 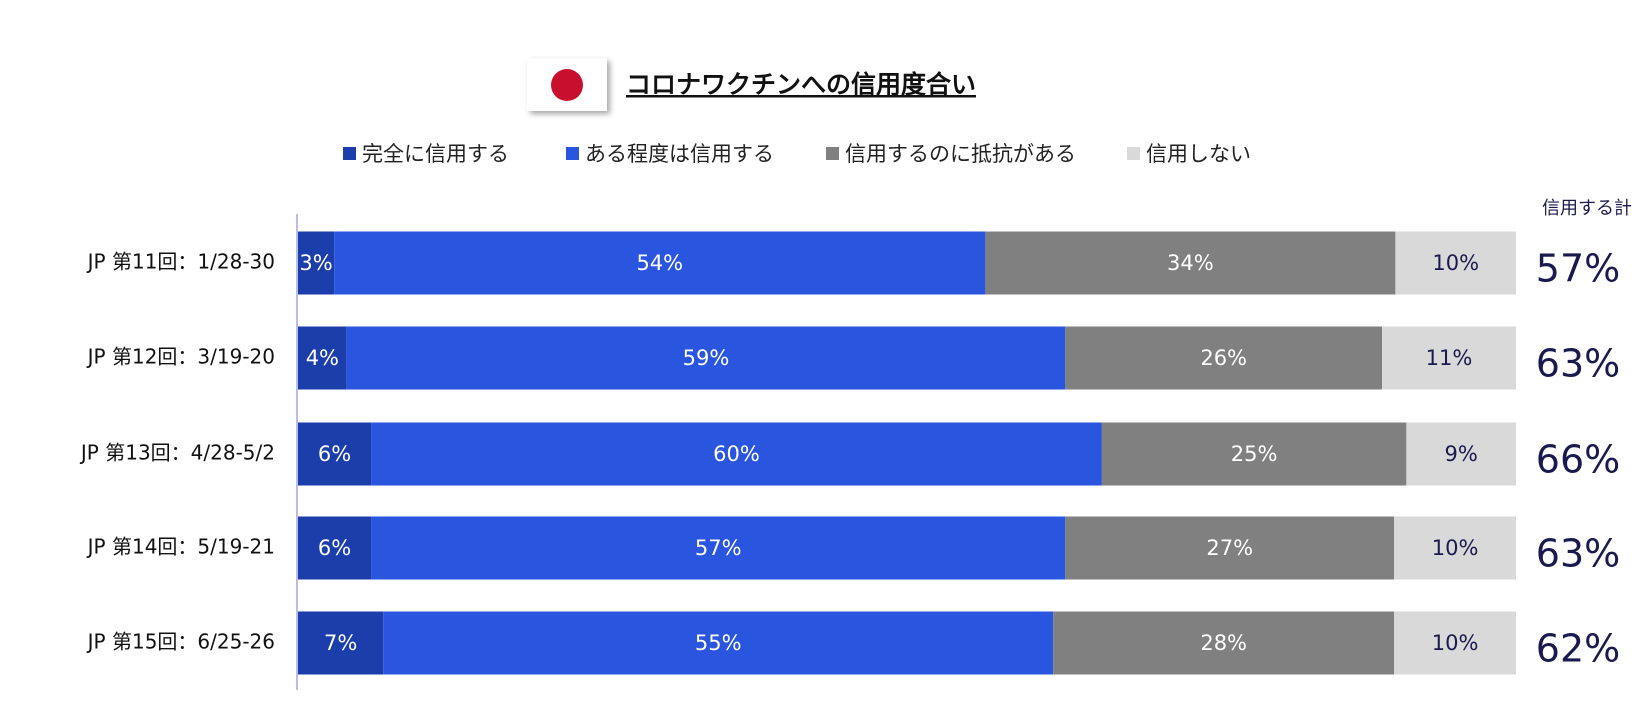 I want to click on value-label: 34%, so click(x=1190, y=263).